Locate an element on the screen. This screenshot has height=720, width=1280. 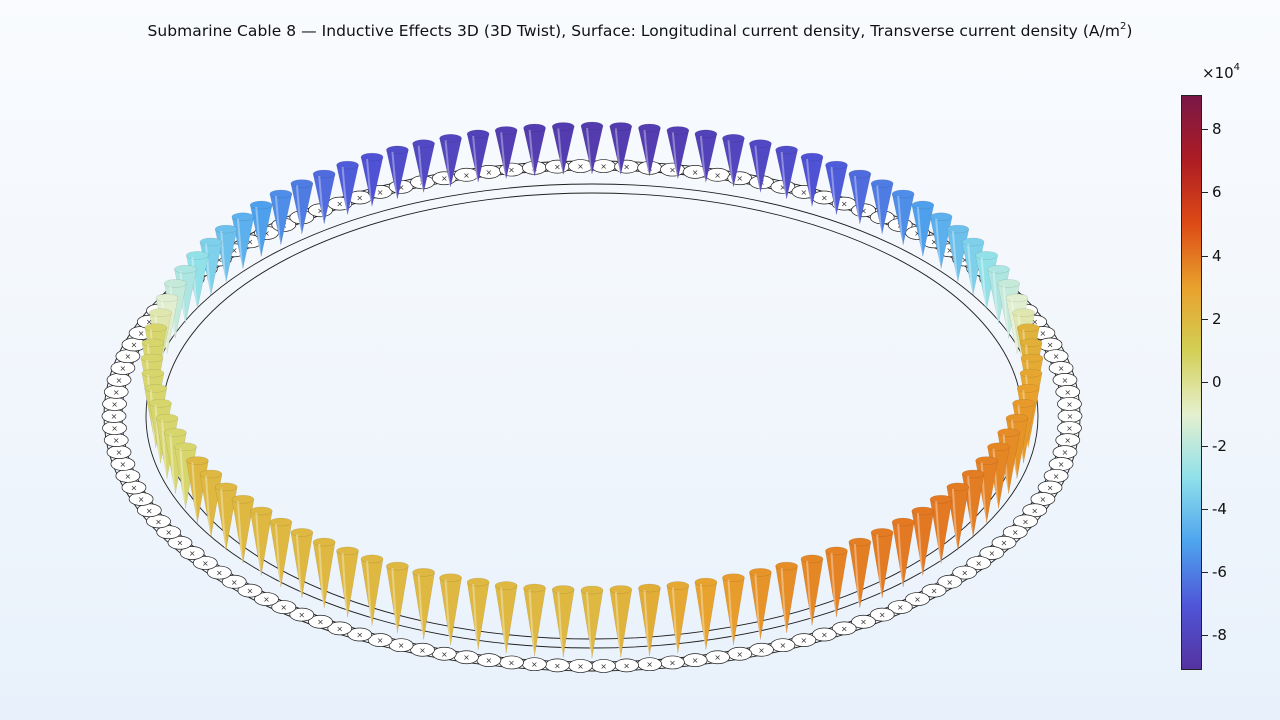
color-legend-bar is located at coordinates (1191, 382).